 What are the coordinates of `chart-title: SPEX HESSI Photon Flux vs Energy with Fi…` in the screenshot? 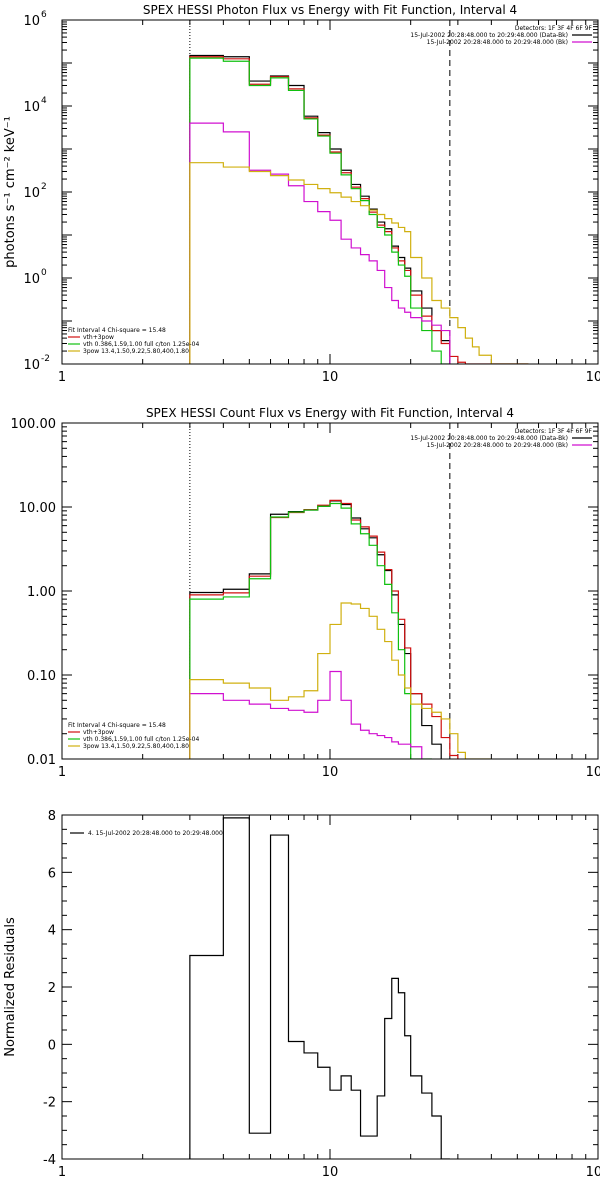 It's located at (330, 10).